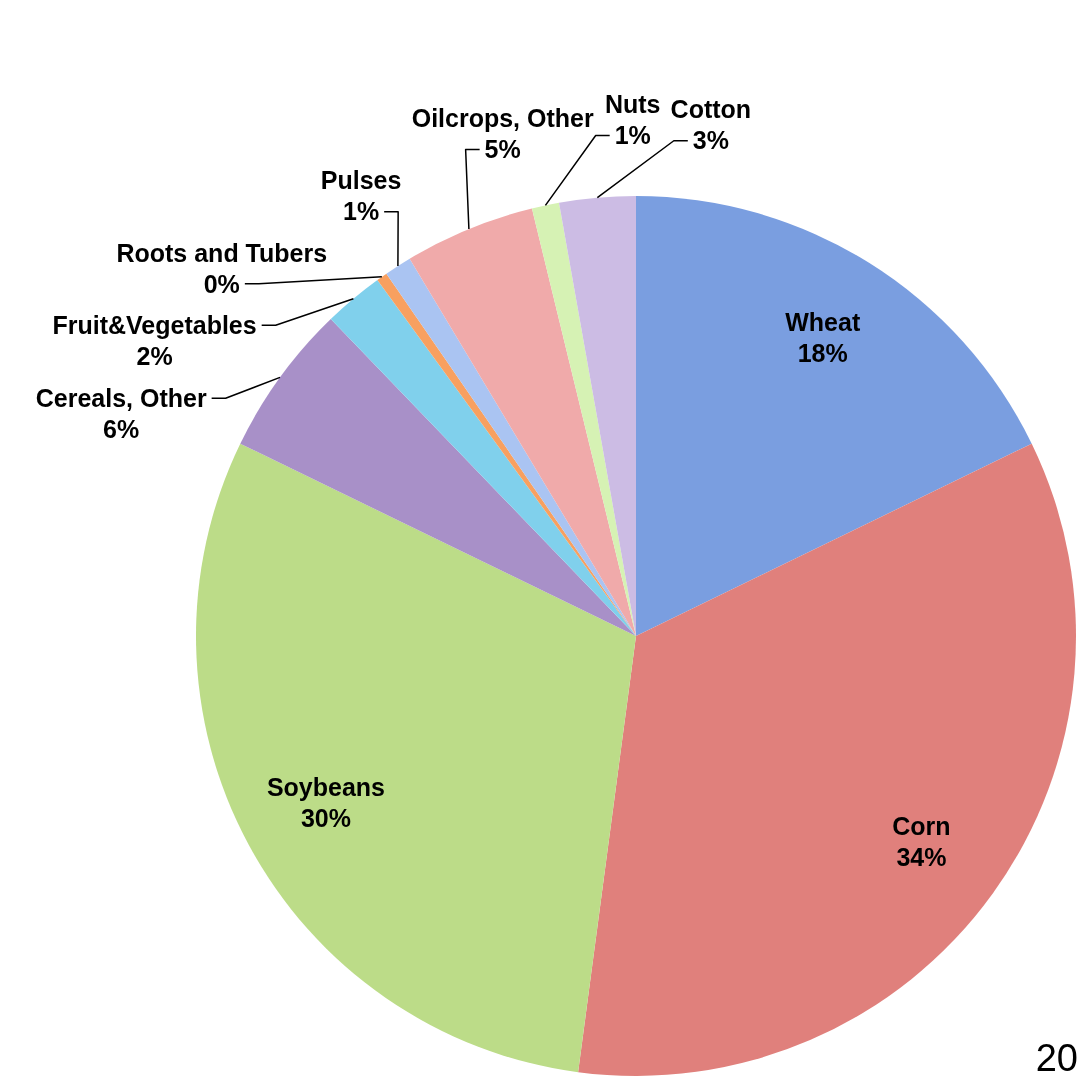 This screenshot has width=1086, height=1081. I want to click on data-label: 5%, so click(502, 149).